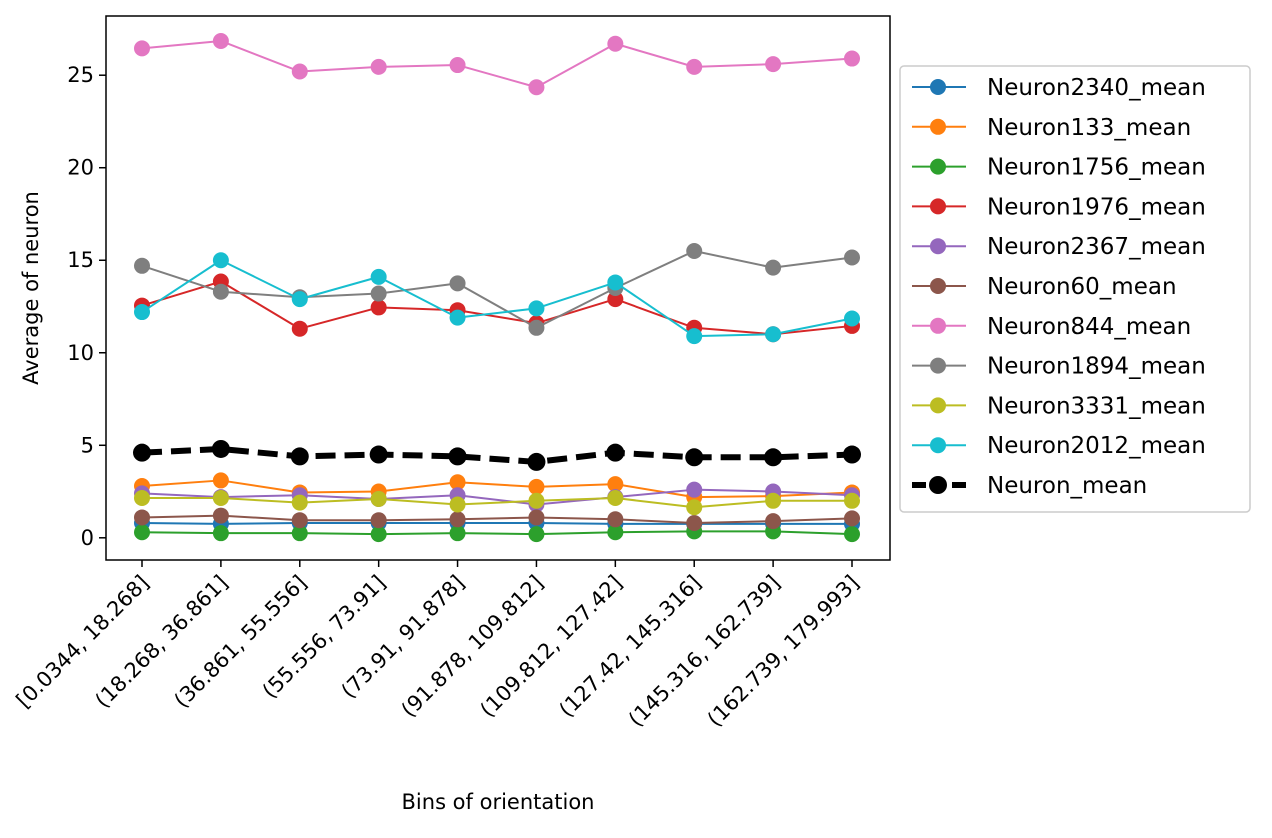  Describe the element at coordinates (80, 353) in the screenshot. I see `y-tick-label: 10` at that location.